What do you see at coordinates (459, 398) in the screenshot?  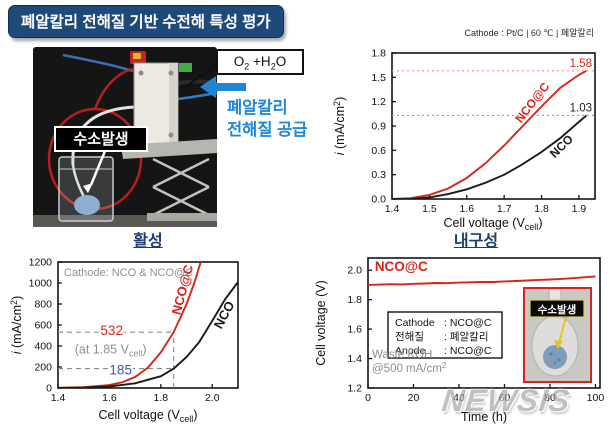 I see `x-tick-label: 40` at bounding box center [459, 398].